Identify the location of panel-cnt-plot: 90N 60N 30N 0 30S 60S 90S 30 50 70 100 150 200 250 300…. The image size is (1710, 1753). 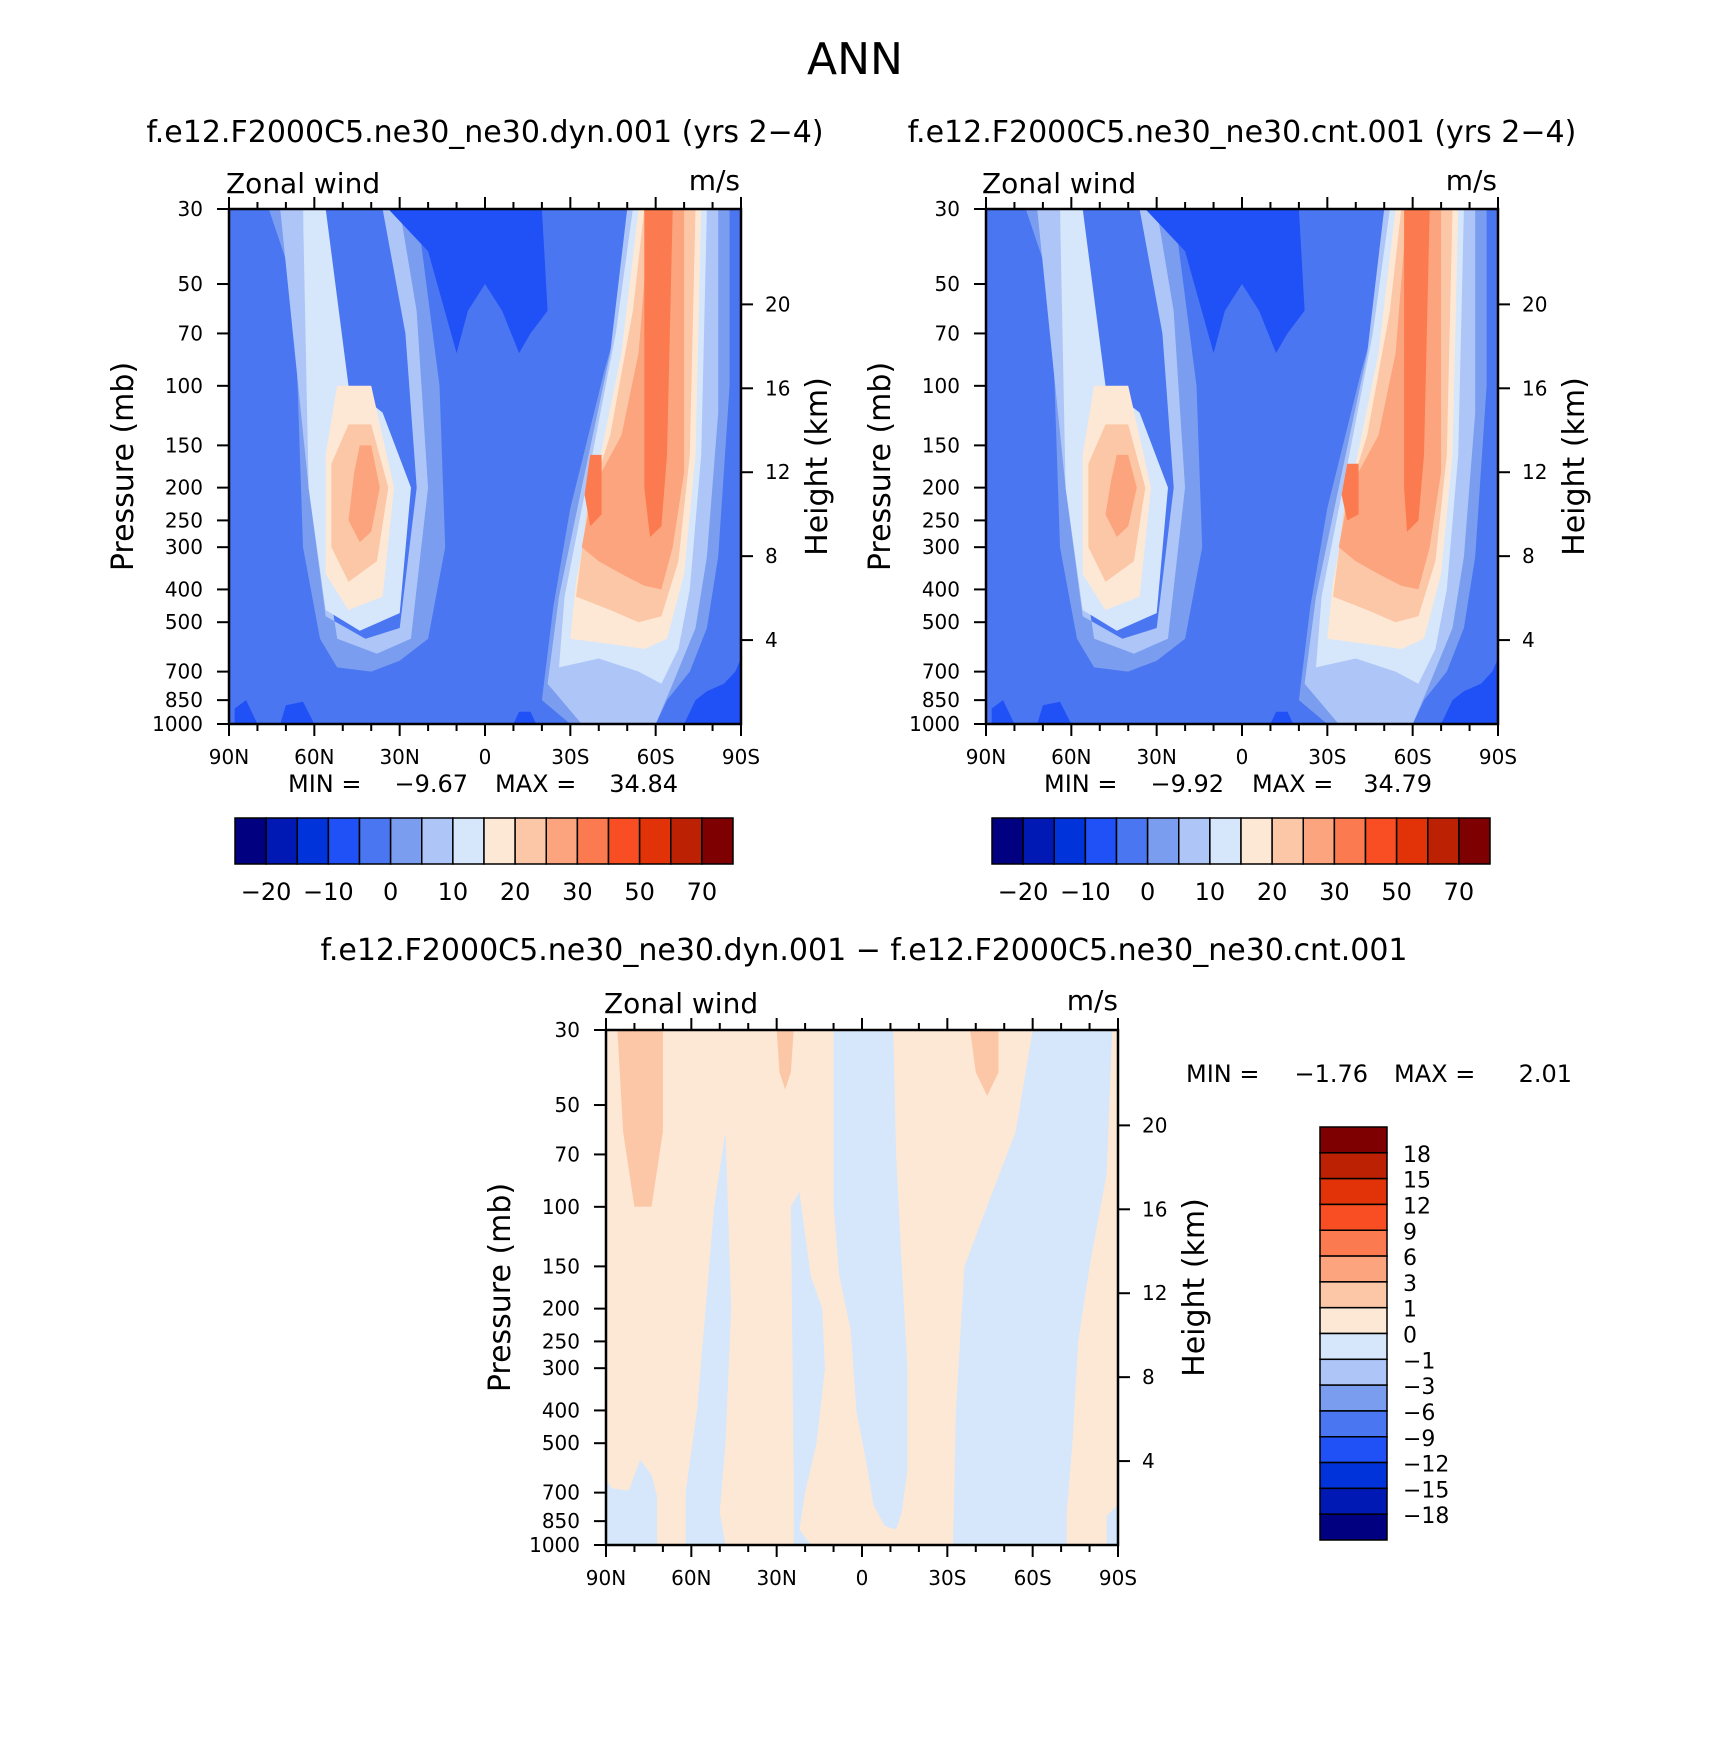
(1227, 483).